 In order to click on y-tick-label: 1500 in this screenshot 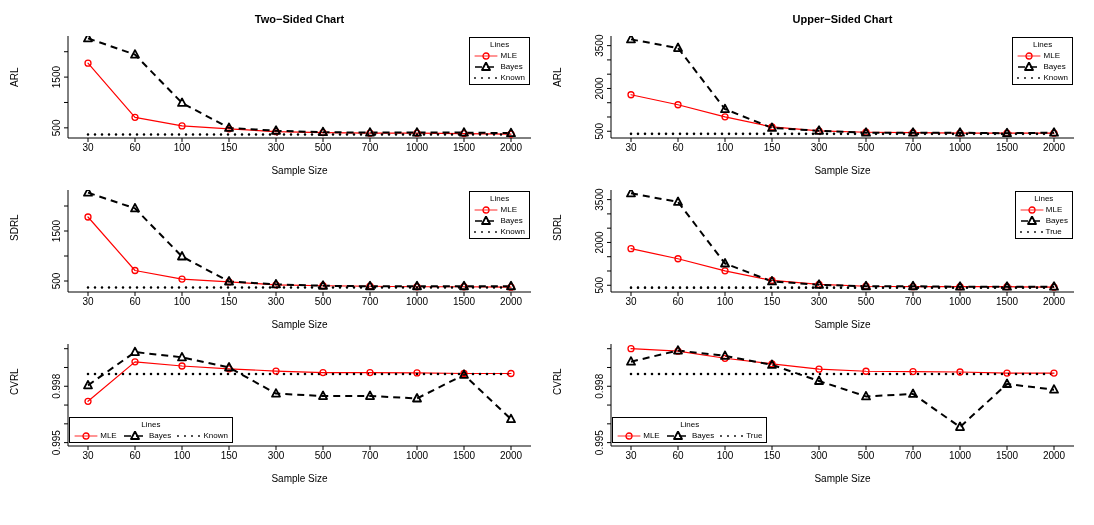, I will do `click(56, 231)`.